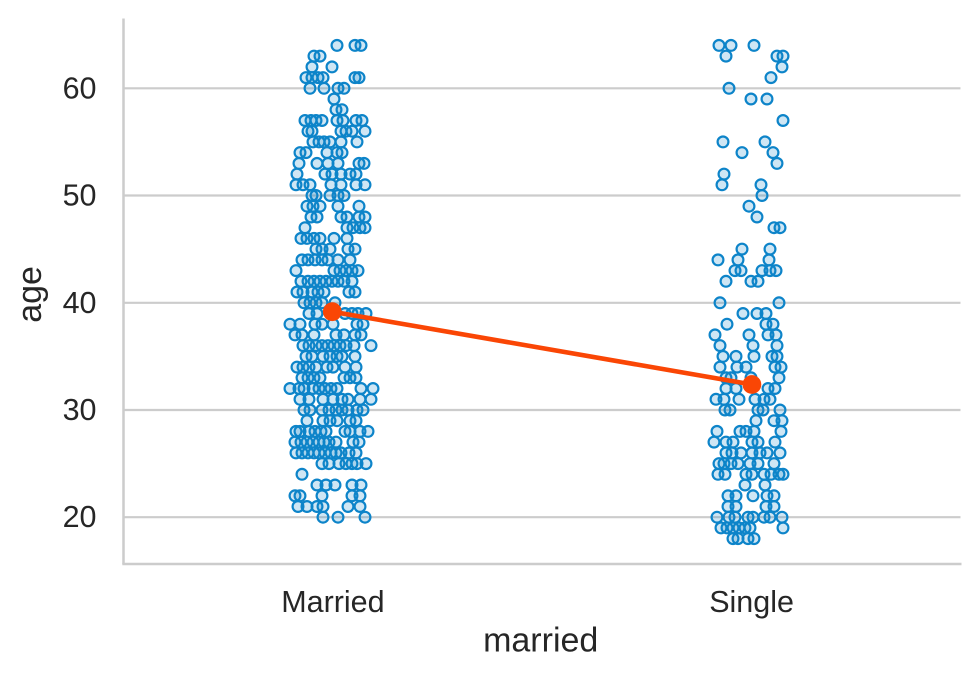 The height and width of the screenshot is (680, 980). What do you see at coordinates (80, 196) in the screenshot?
I see `svg-text: 50` at bounding box center [80, 196].